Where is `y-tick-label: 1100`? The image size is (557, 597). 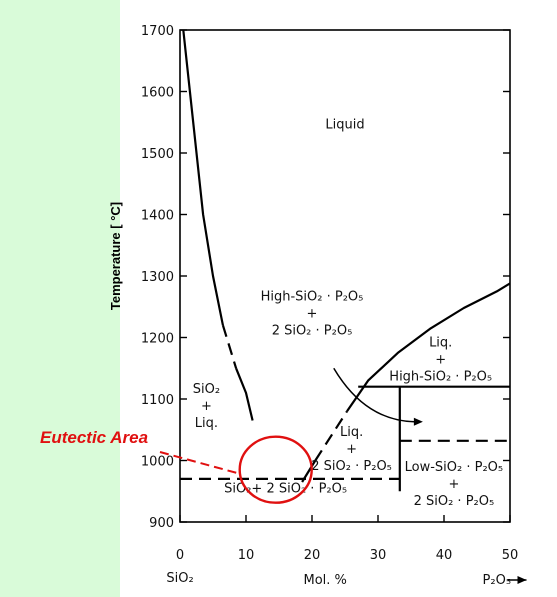
y-tick-label: 1100 is located at coordinates (157, 400).